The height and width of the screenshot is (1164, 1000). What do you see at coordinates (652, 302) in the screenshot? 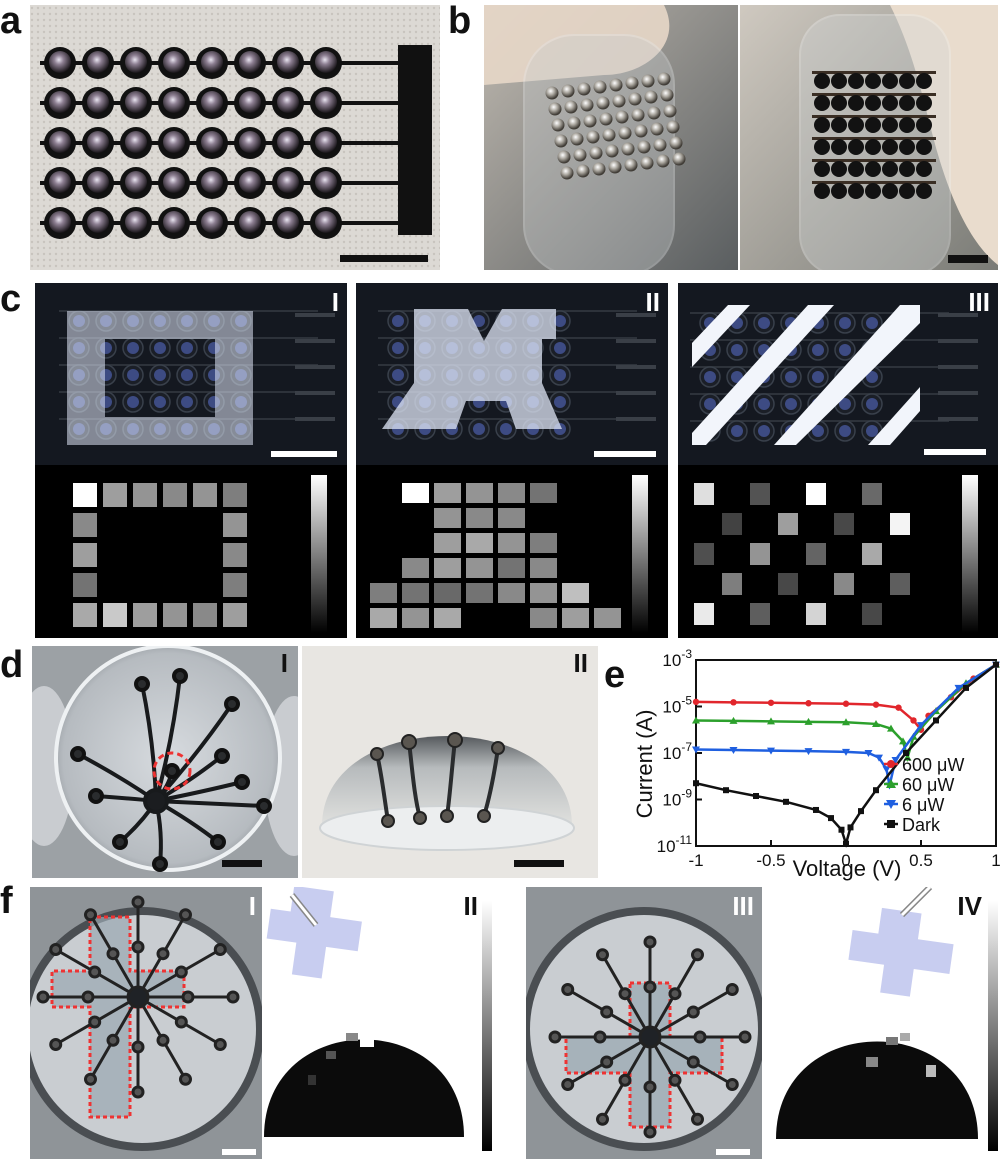
I see `panel-c2-label: II` at bounding box center [652, 302].